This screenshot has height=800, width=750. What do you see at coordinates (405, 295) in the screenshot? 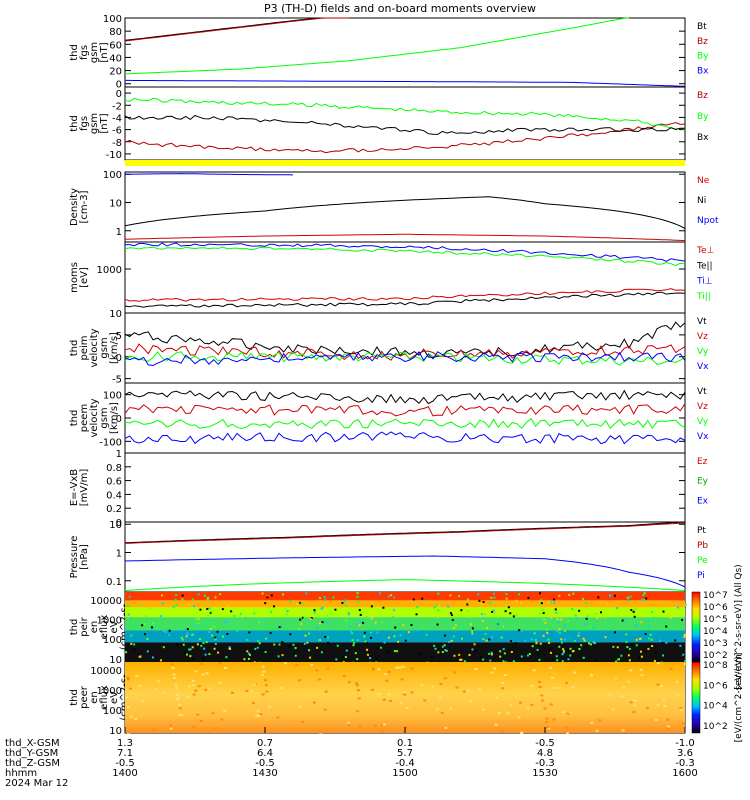
I see `series-line-Te⊥` at bounding box center [405, 295].